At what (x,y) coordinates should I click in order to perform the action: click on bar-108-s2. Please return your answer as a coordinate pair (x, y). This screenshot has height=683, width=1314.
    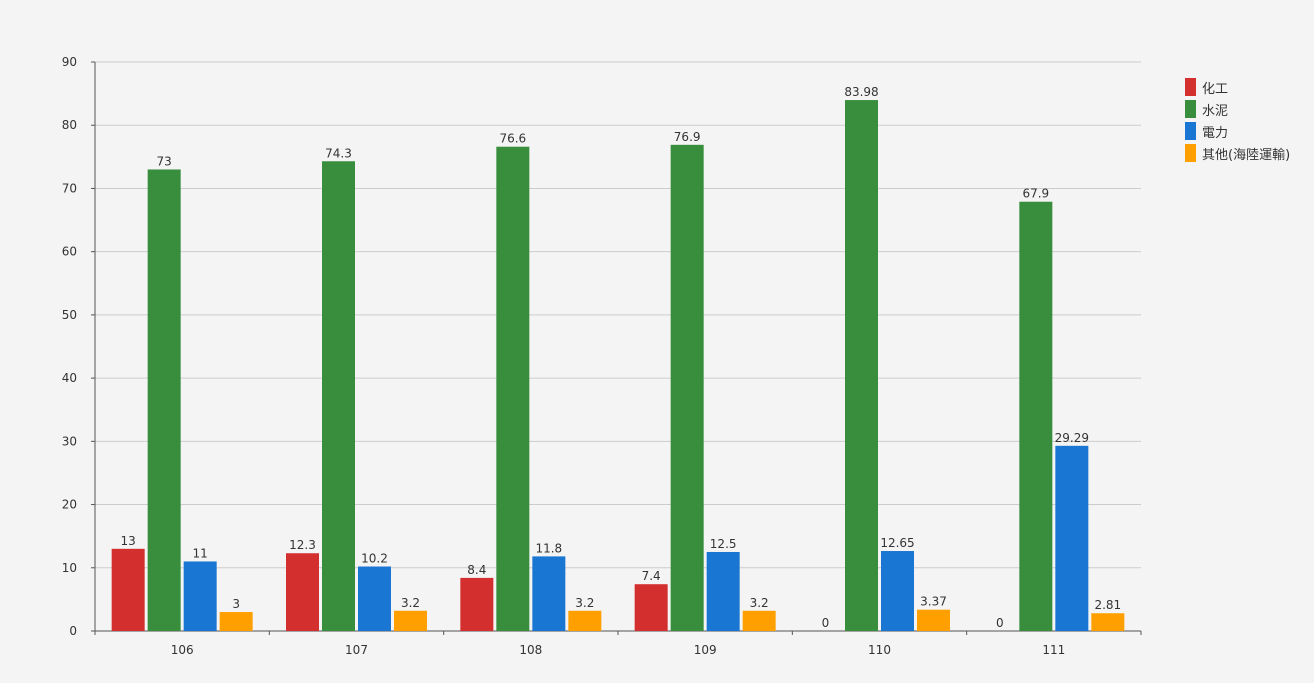
    Looking at the image, I should click on (549, 593).